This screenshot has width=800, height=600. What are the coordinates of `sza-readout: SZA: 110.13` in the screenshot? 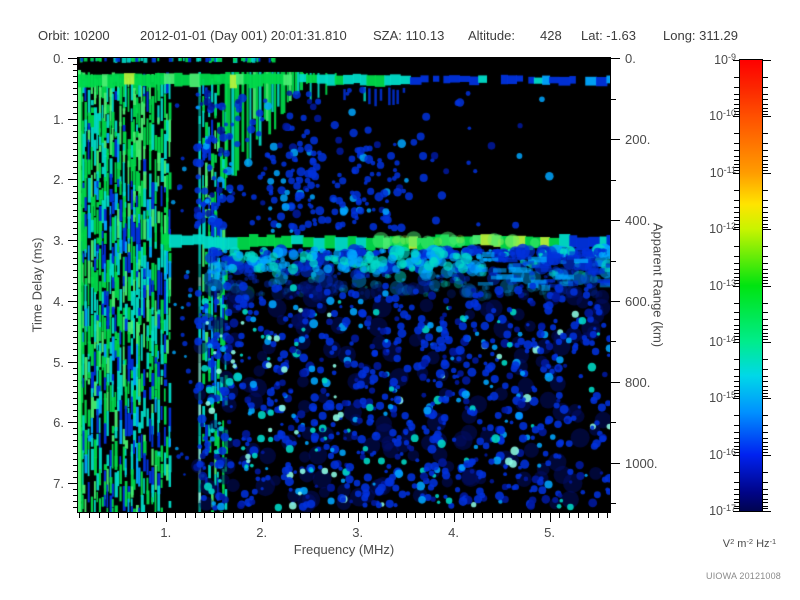 It's located at (409, 35).